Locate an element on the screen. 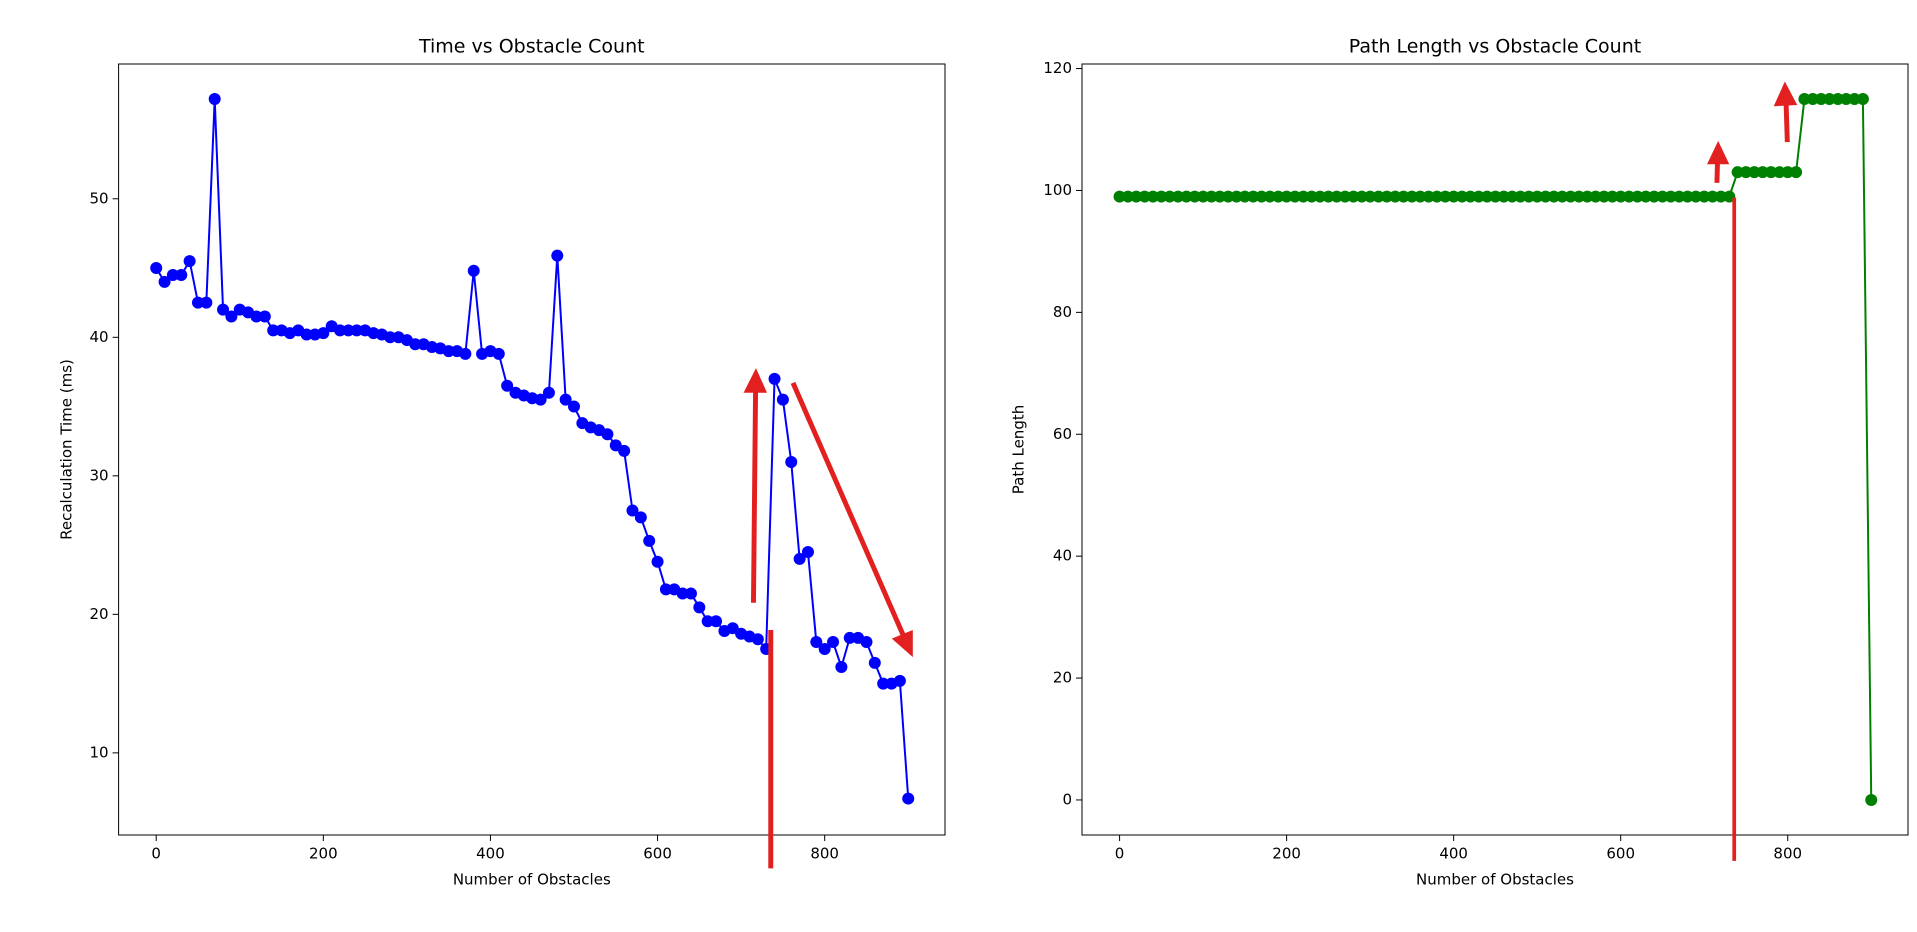  y-tick-label: 10 is located at coordinates (99, 752).